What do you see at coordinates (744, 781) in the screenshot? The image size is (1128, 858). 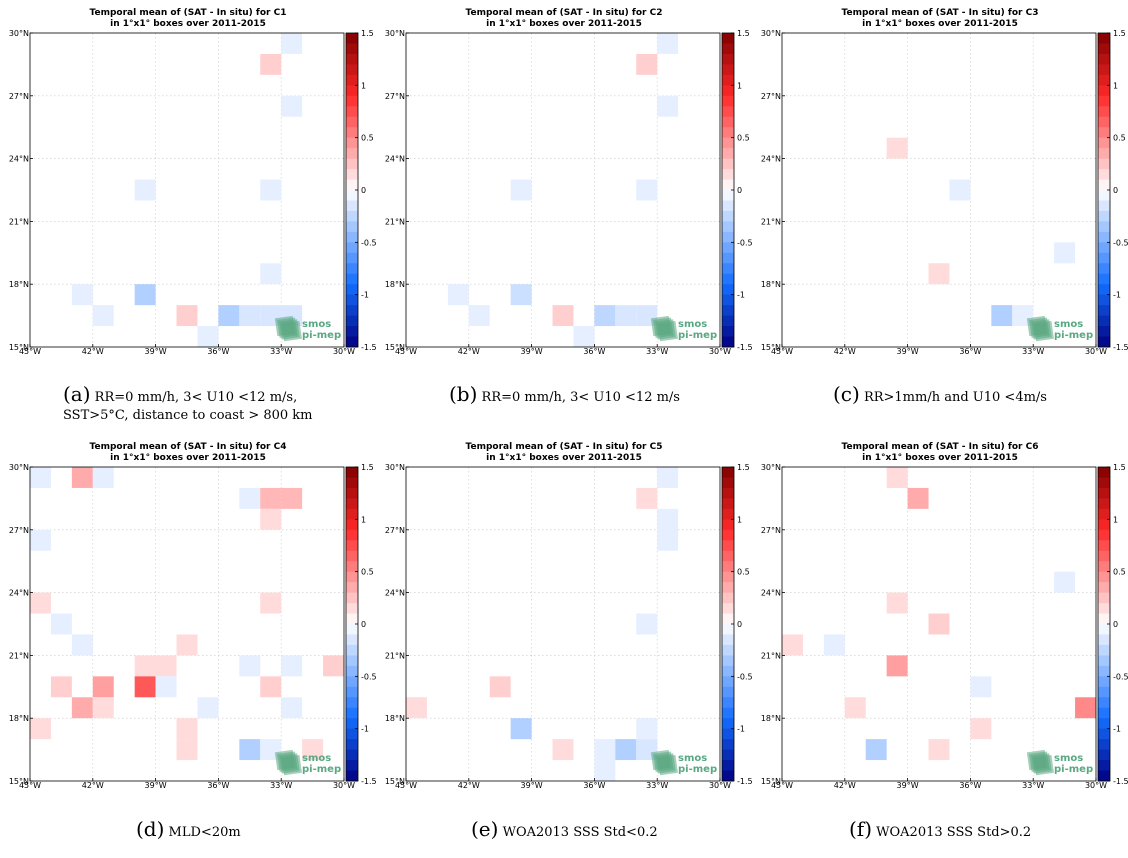 I see `colorbar-tick-label: -1.5` at bounding box center [744, 781].